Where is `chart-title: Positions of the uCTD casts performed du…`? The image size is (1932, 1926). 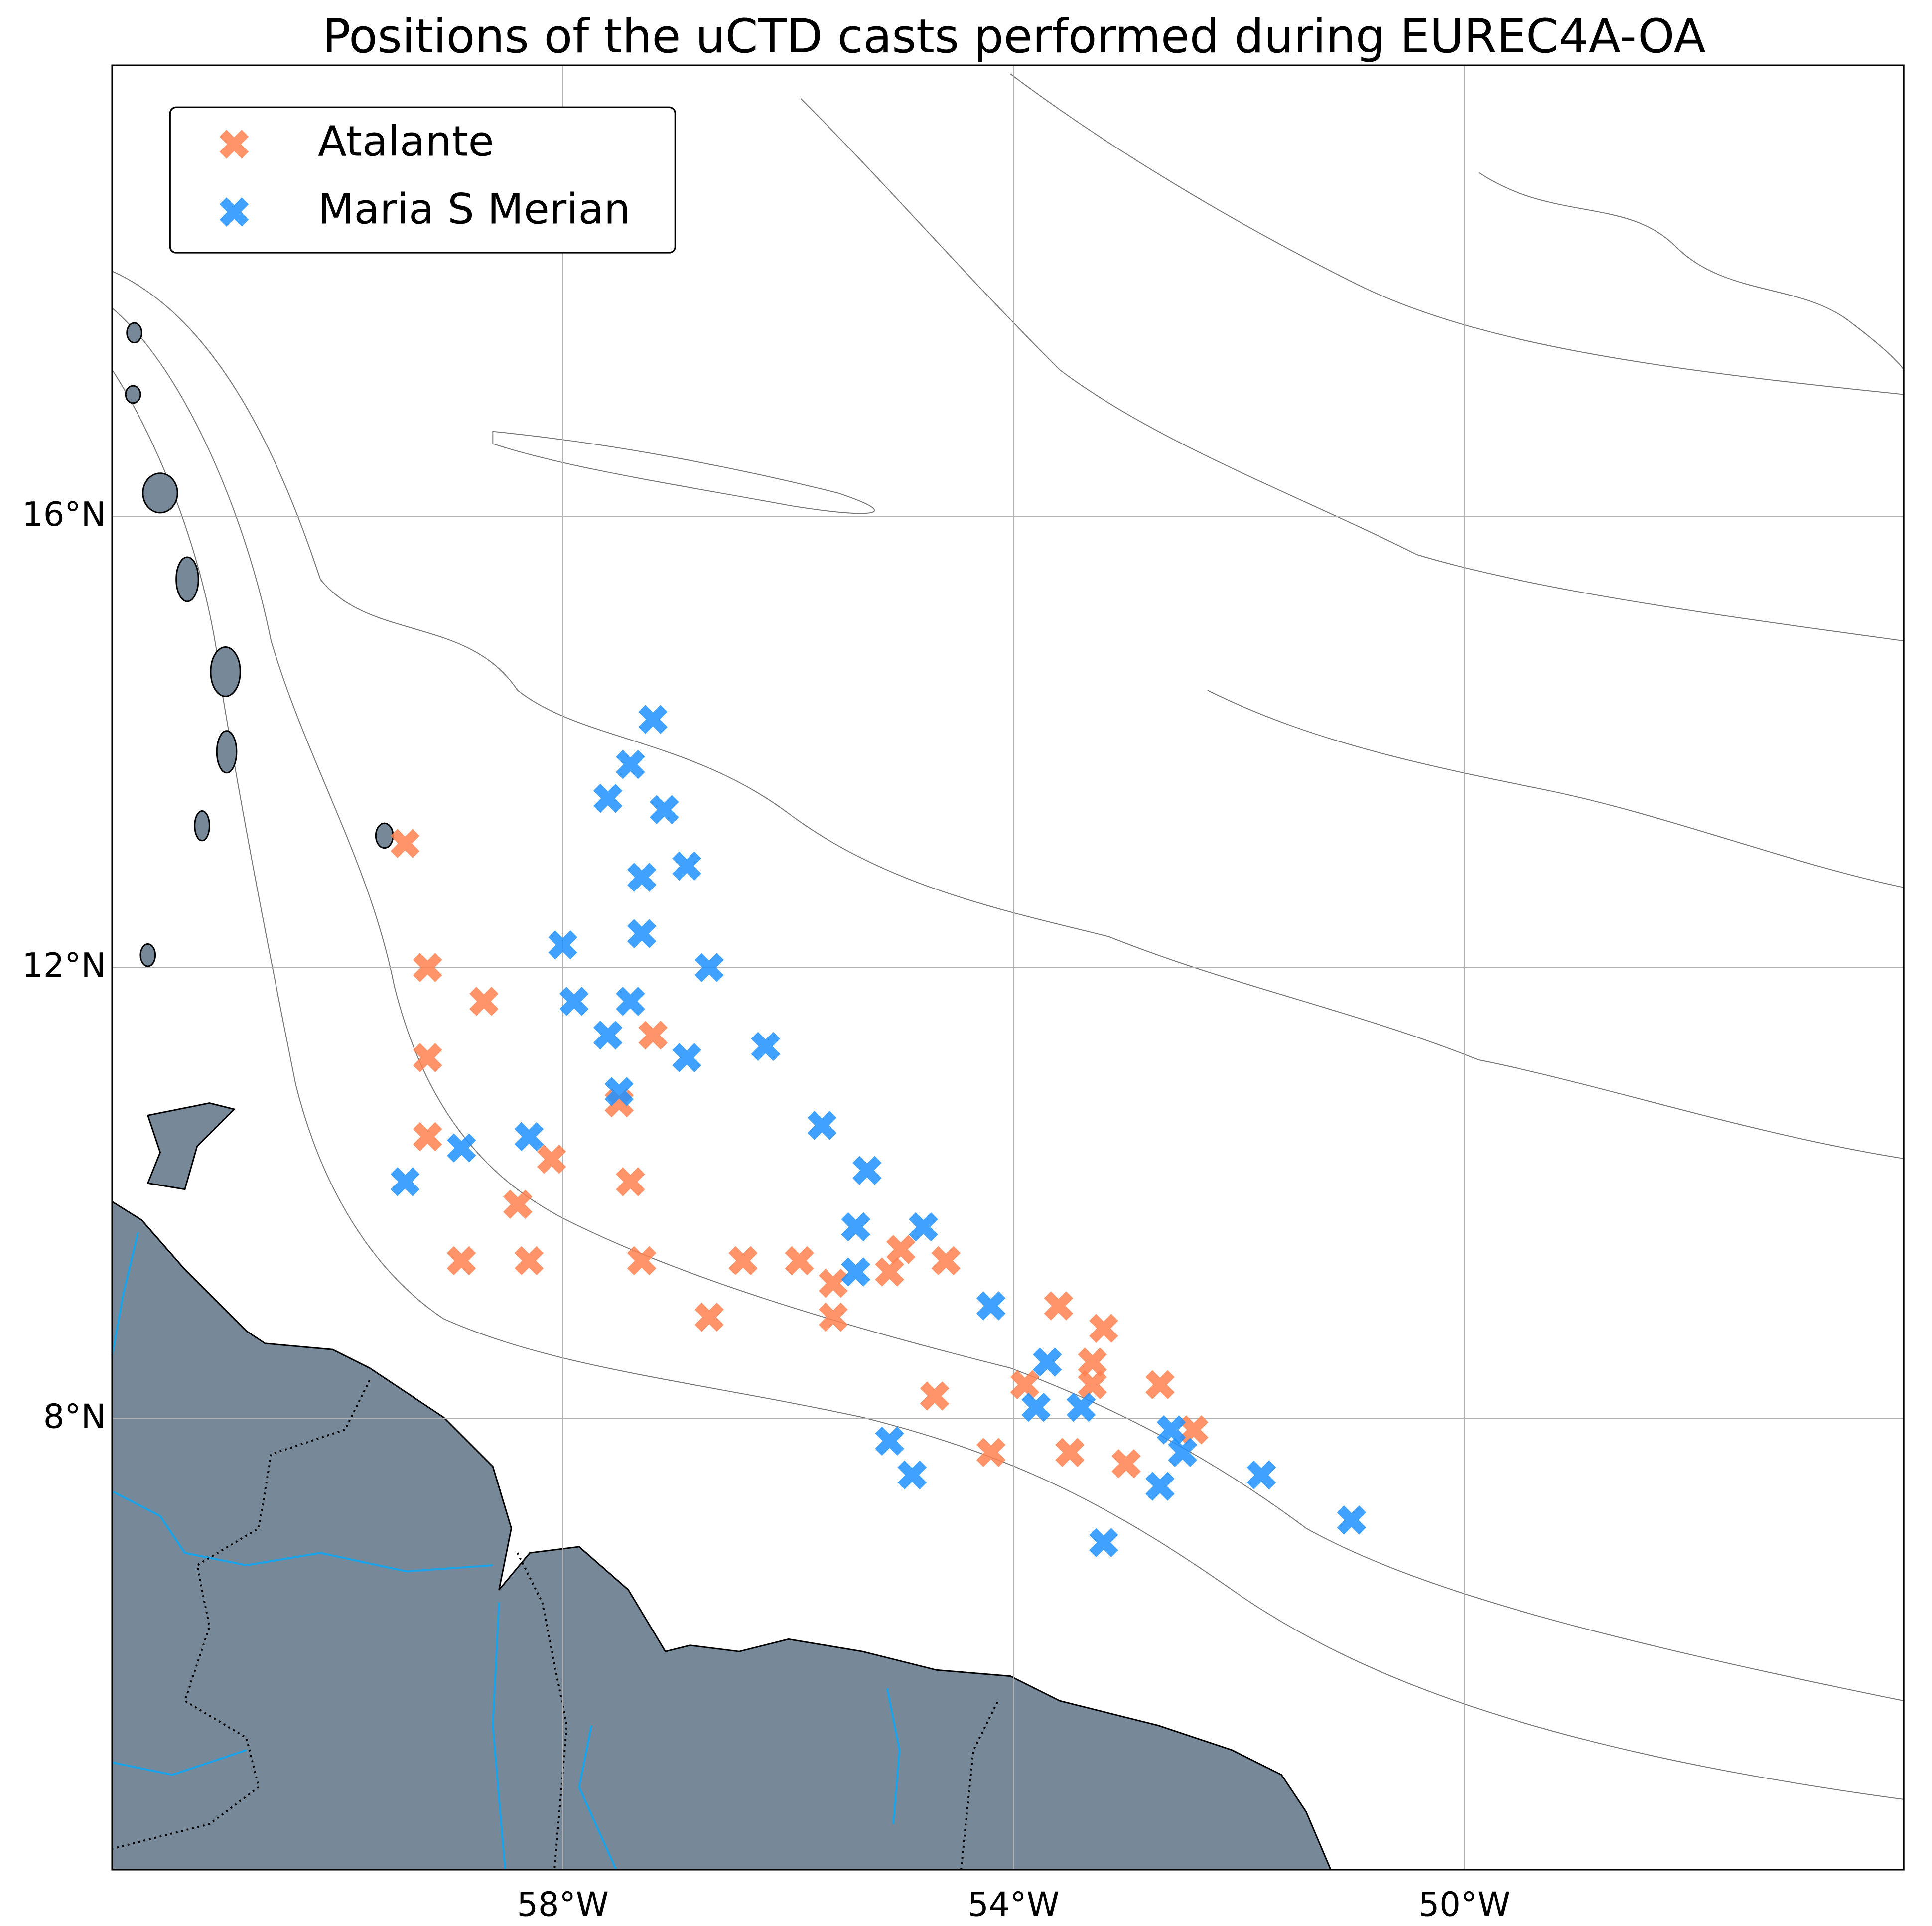
chart-title: Positions of the uCTD casts performed du… is located at coordinates (1014, 37).